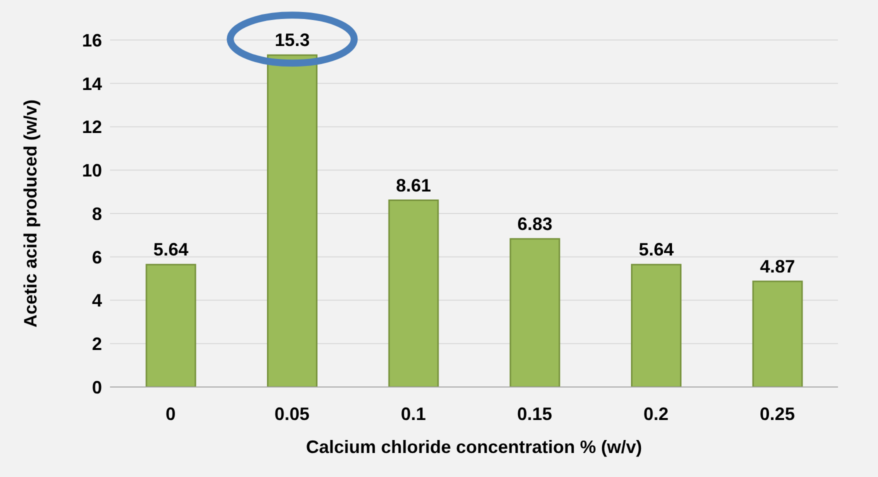 This screenshot has height=477, width=878. I want to click on y-tick-label: 2, so click(97, 344).